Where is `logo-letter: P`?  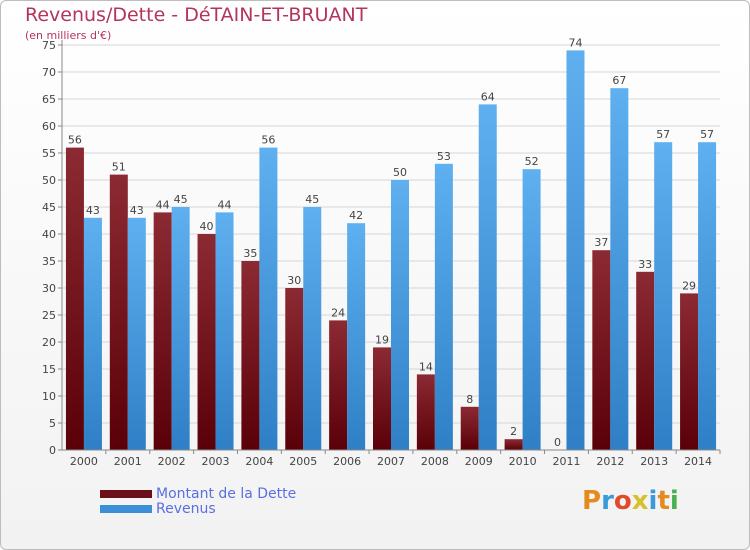 logo-letter: P is located at coordinates (592, 501).